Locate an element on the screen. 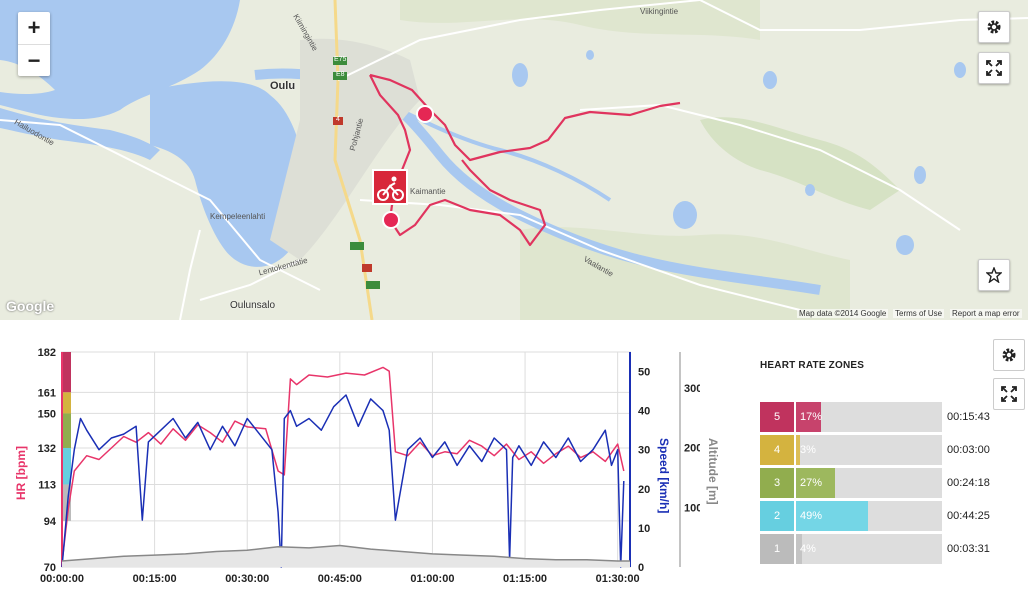  chart-fullscreen-button is located at coordinates (1009, 394).